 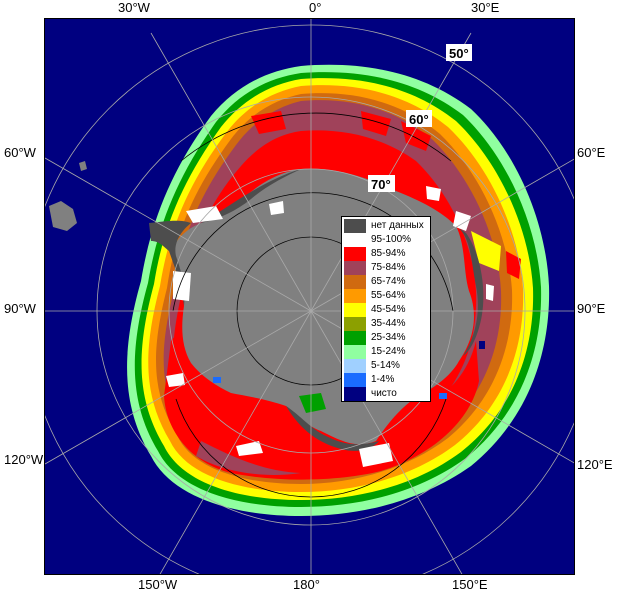 I want to click on lon-label-90w: 90°W, so click(x=20, y=308).